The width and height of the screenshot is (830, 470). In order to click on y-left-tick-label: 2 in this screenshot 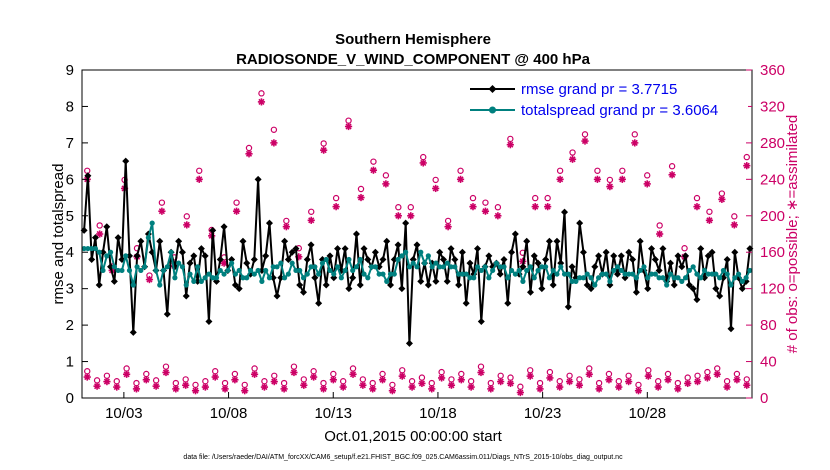, I will do `click(70, 325)`.